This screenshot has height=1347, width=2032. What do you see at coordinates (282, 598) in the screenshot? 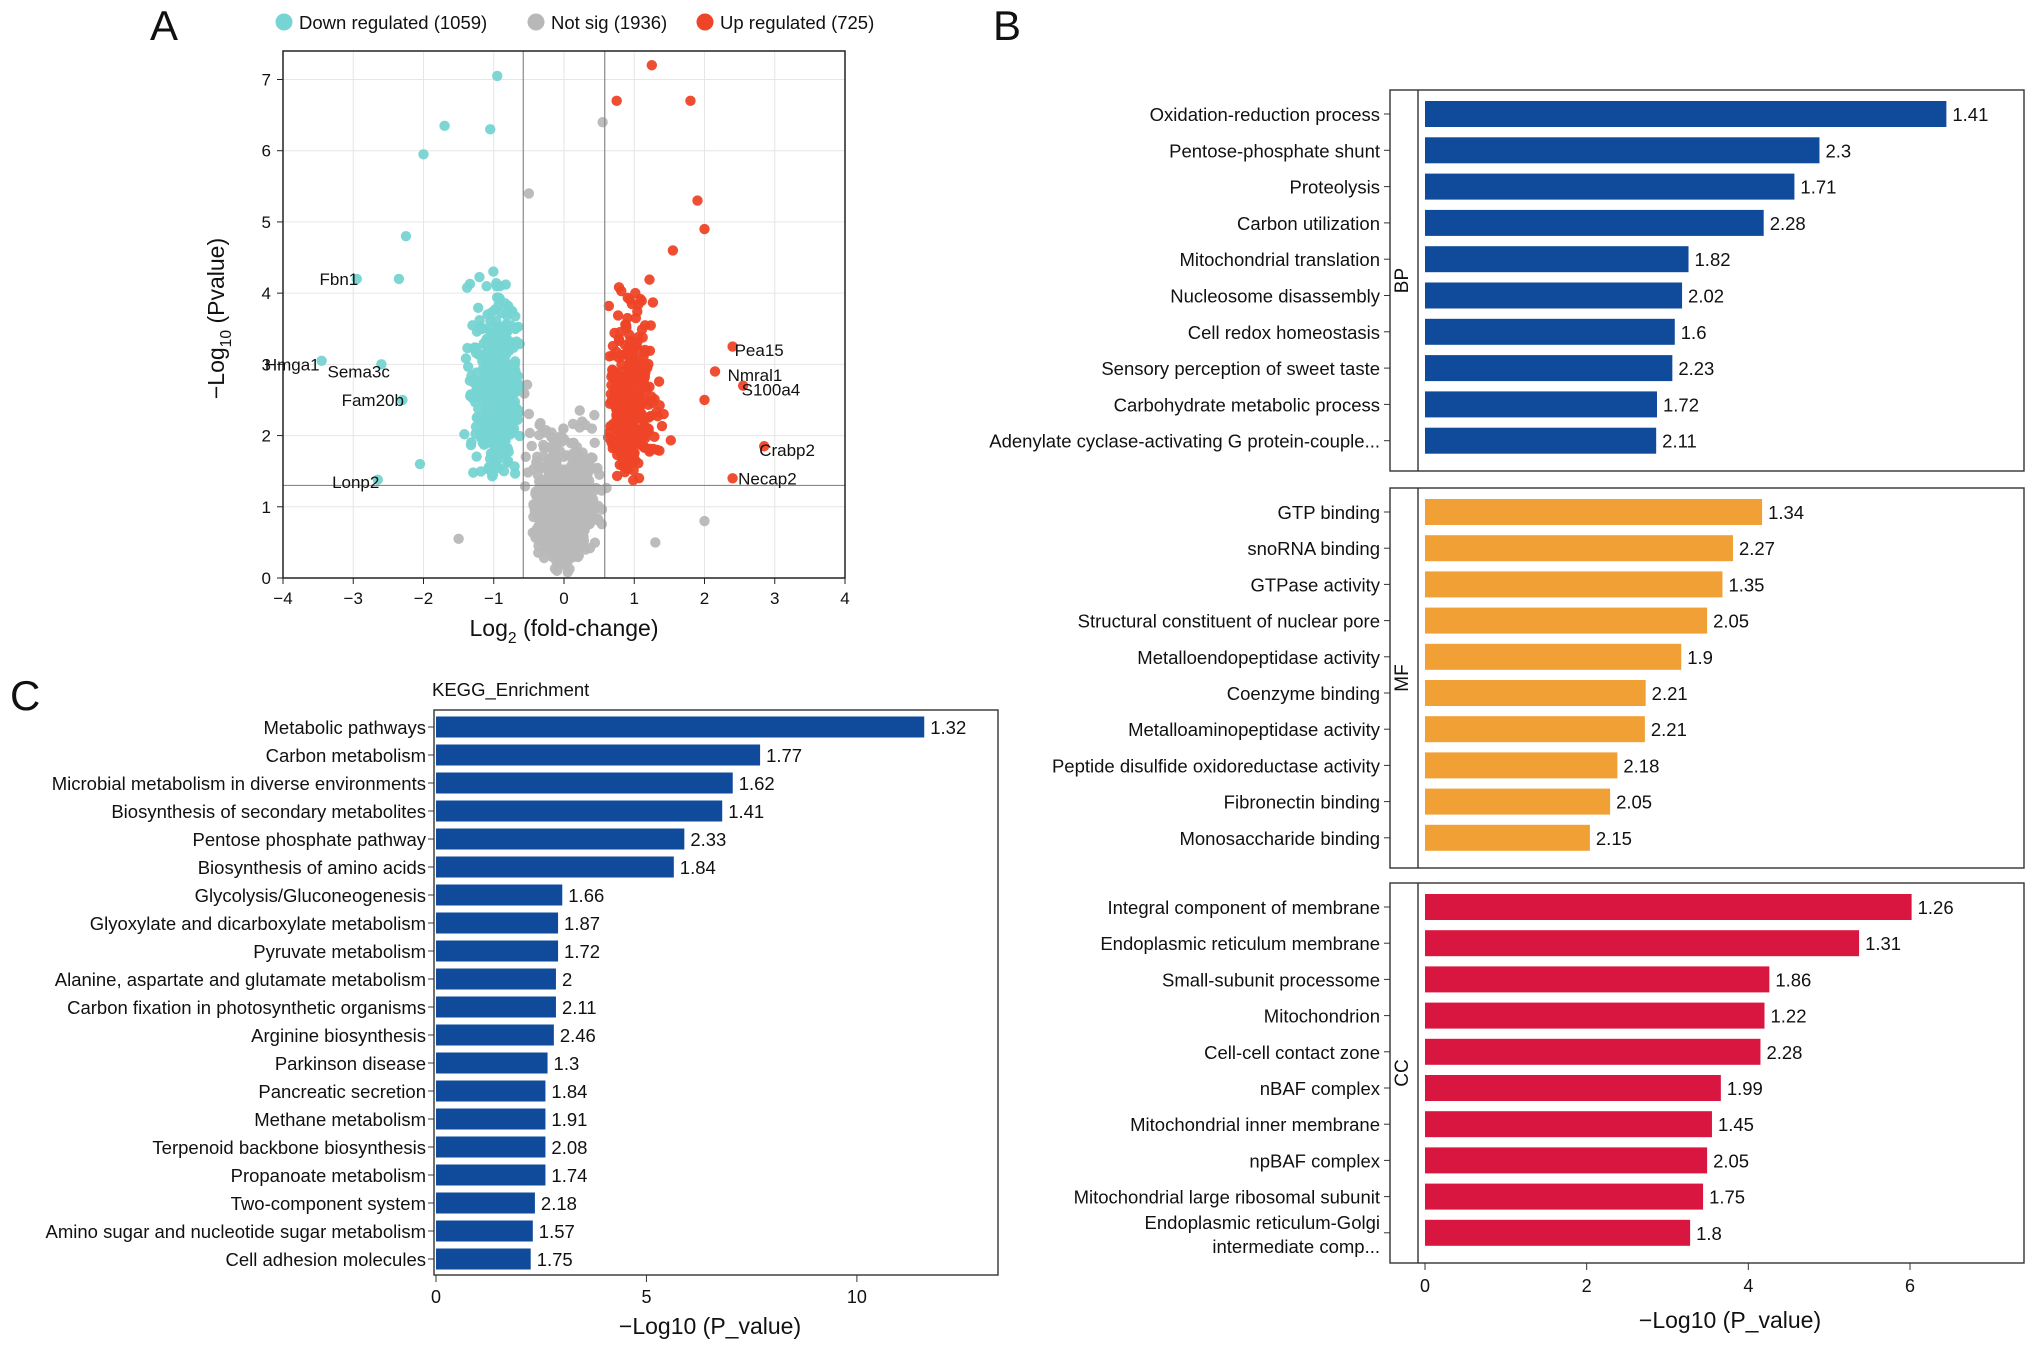
I see `x-tick-label: −4` at bounding box center [282, 598].